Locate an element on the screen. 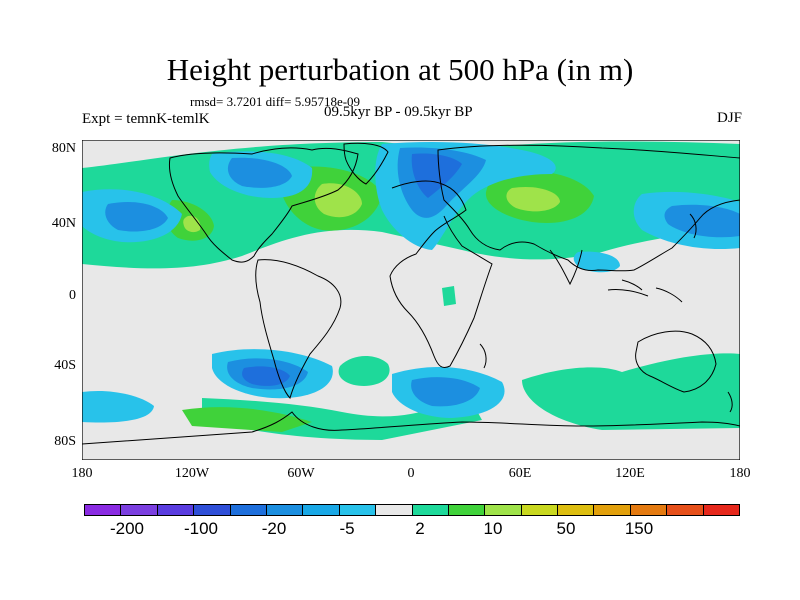 This screenshot has height=600, width=800. period-subtitle: 09.5kyr BP - 09.5kyr BP is located at coordinates (398, 112).